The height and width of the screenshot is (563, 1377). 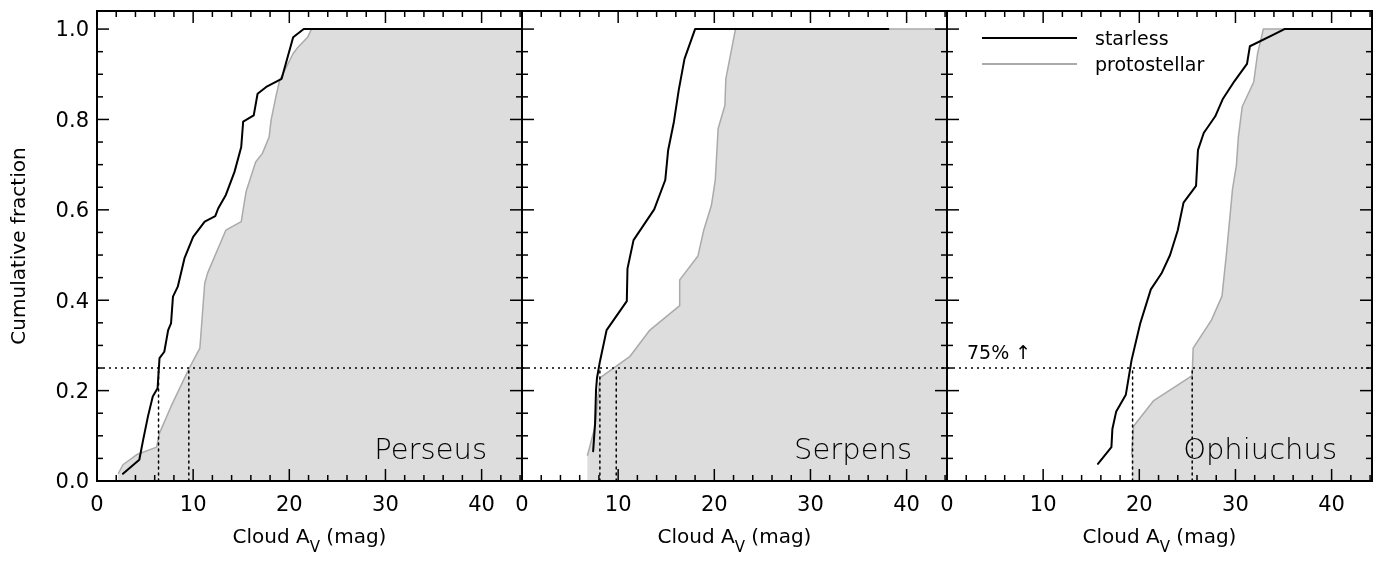 I want to click on ref-line-label: 75% ↑, so click(x=999, y=352).